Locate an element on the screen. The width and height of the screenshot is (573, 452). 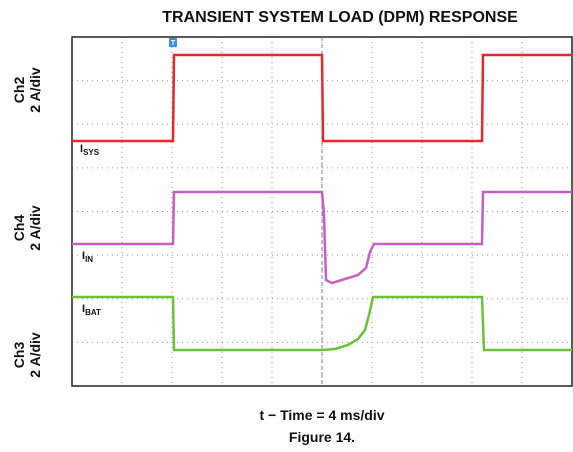
trigger-label: T is located at coordinates (173, 43).